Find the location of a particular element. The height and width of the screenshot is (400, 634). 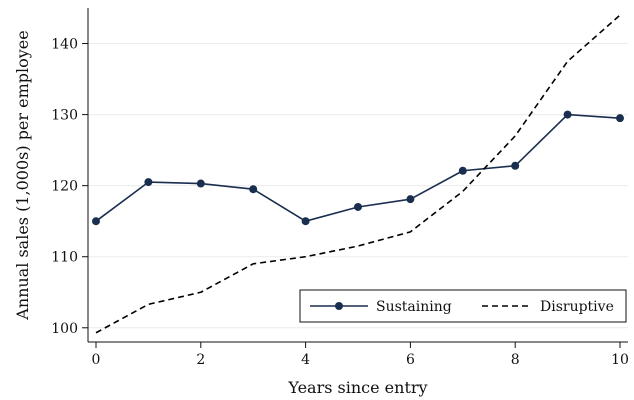

x-tick-label-6: 6 is located at coordinates (410, 360).